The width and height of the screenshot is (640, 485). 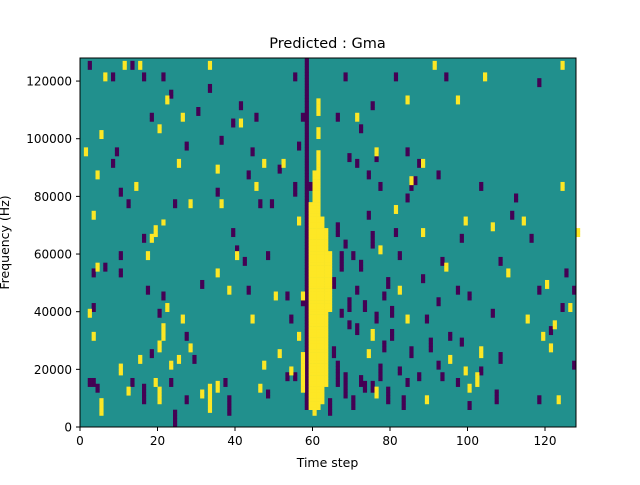 What do you see at coordinates (327, 44) in the screenshot?
I see `chart-title: Predicted : Gma` at bounding box center [327, 44].